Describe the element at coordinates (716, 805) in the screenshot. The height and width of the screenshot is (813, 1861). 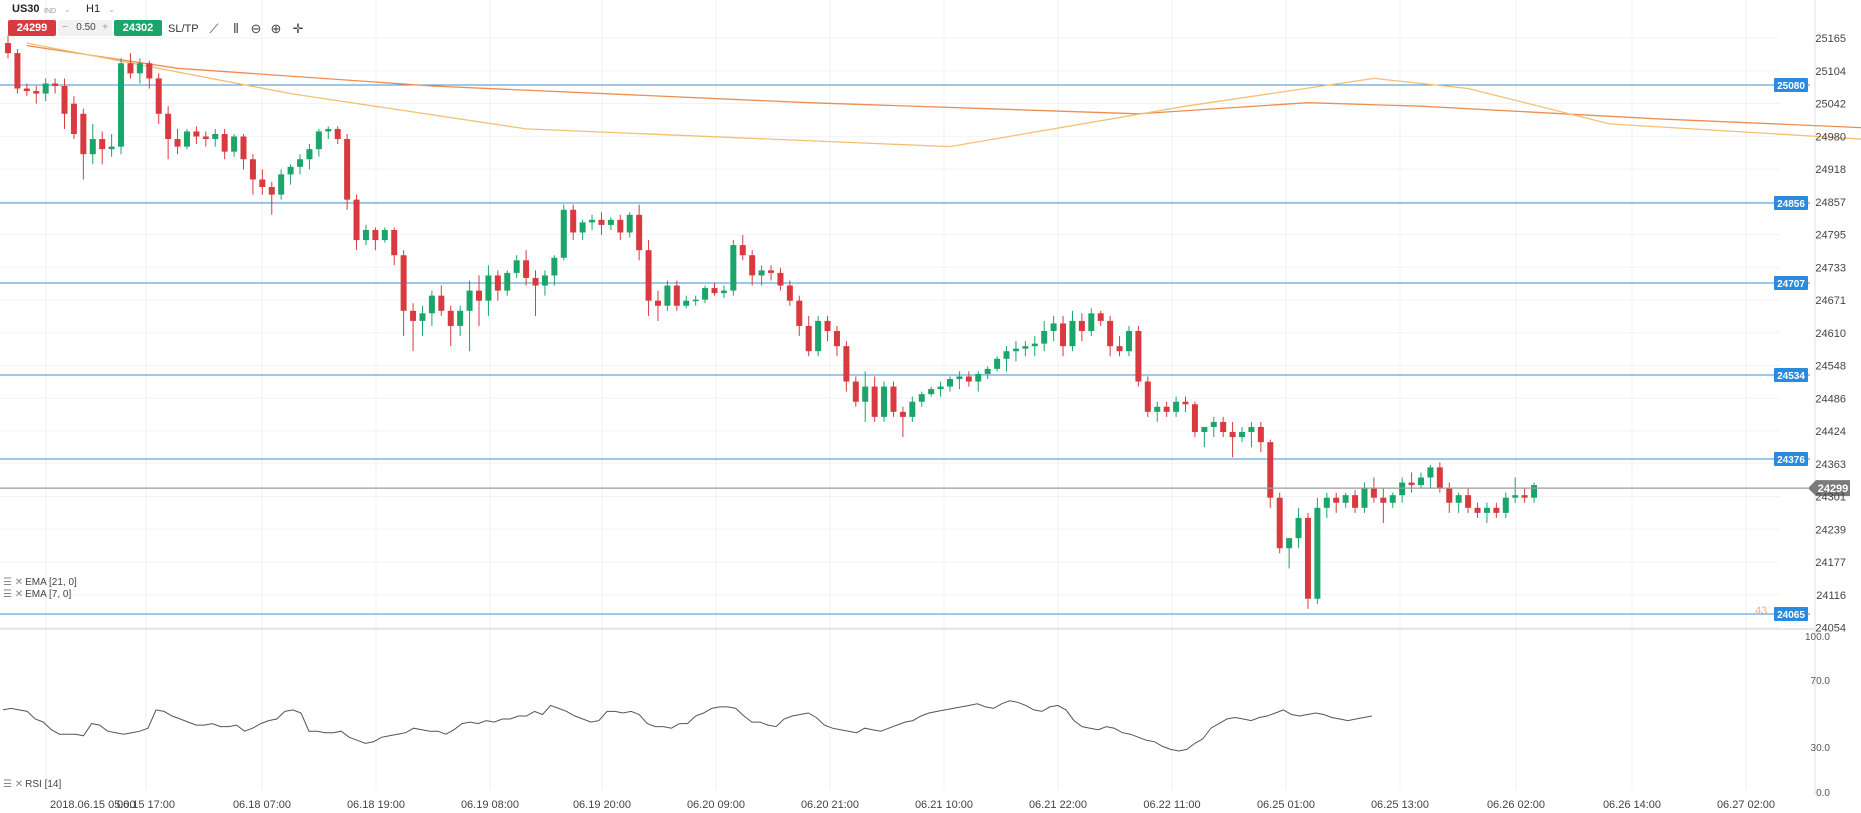
I see `time-tick-label: 06.20 09:00` at that location.